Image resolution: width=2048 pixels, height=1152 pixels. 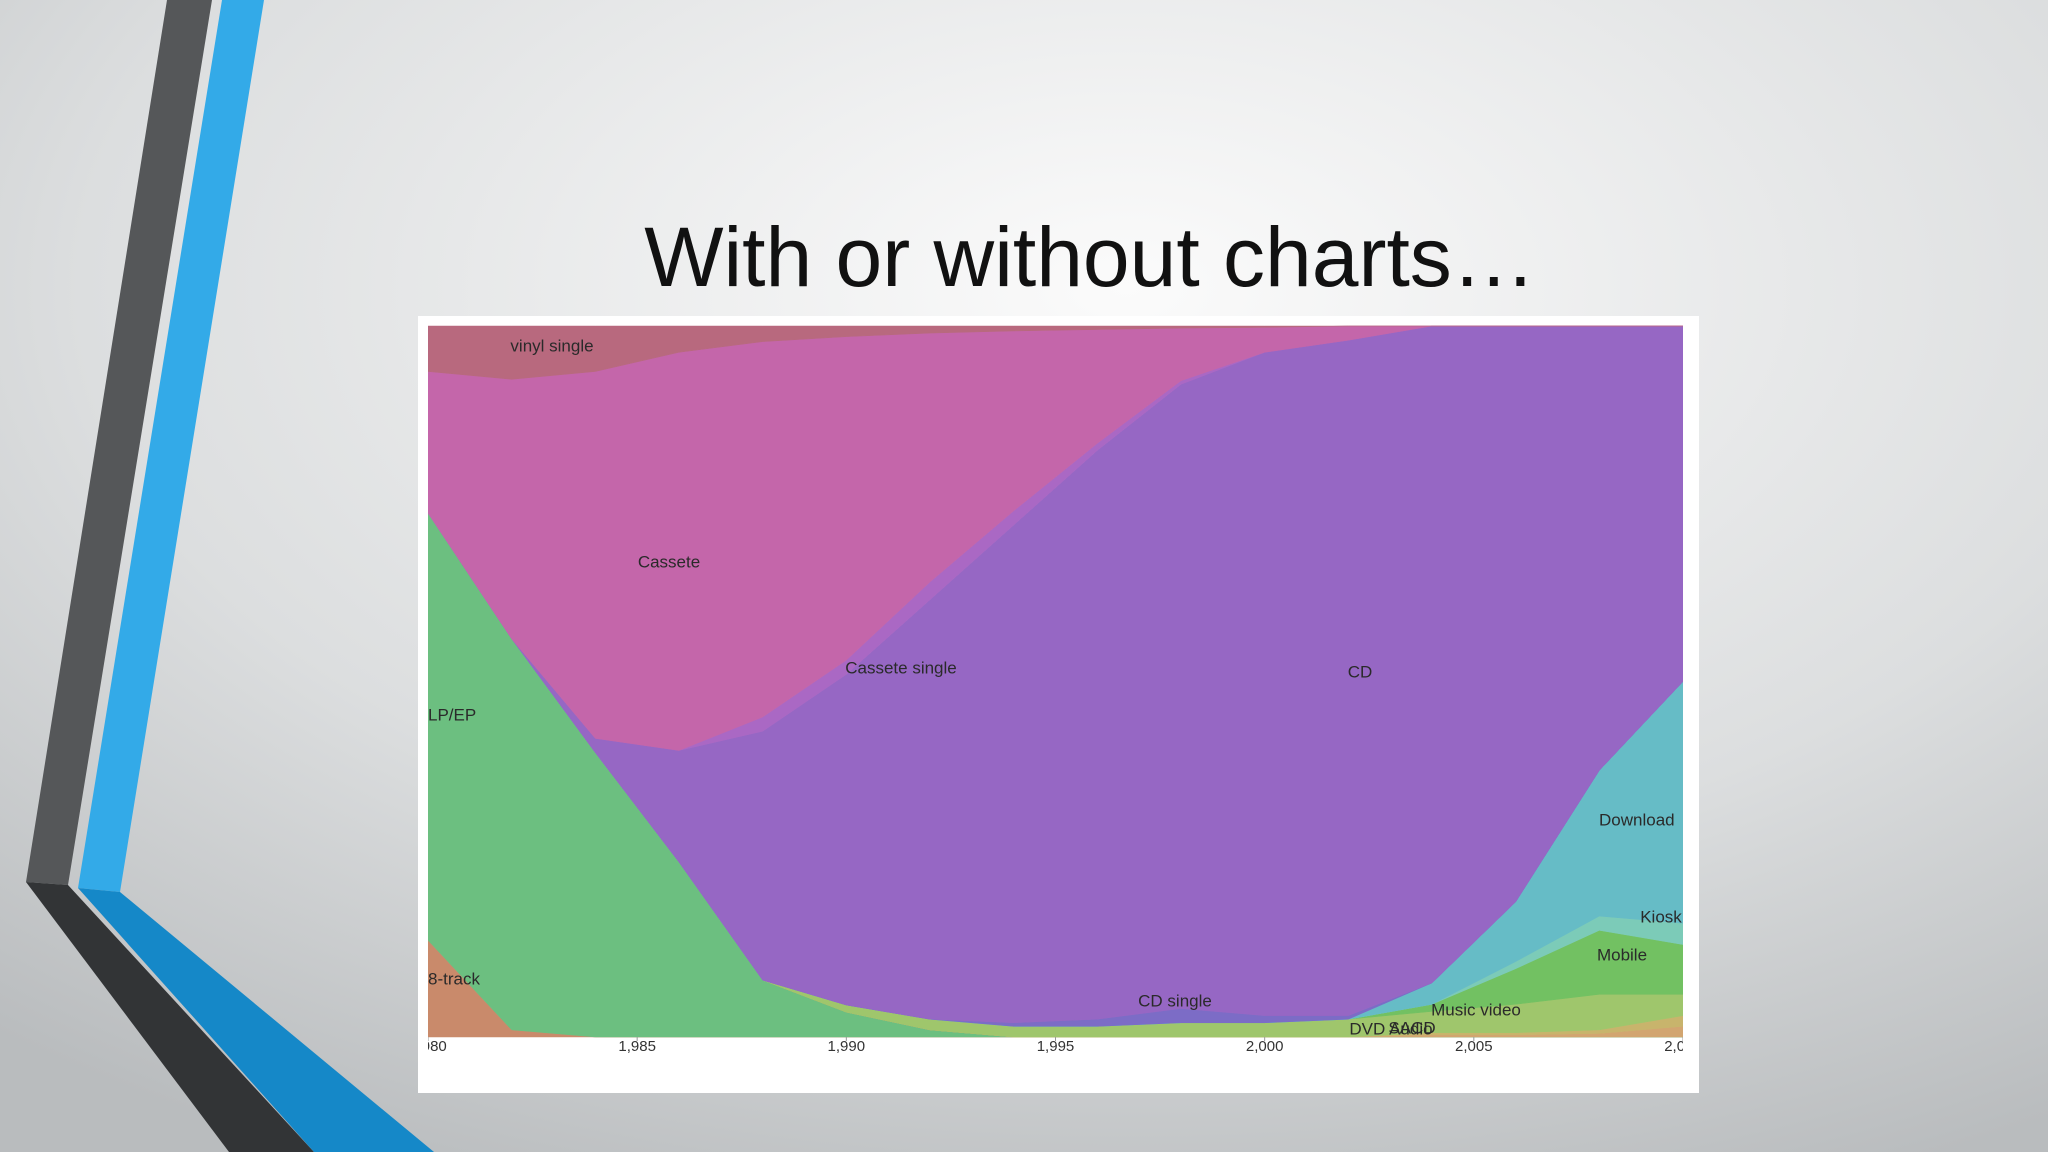 What do you see at coordinates (637, 1046) in the screenshot?
I see `x-tick-label: 1,985` at bounding box center [637, 1046].